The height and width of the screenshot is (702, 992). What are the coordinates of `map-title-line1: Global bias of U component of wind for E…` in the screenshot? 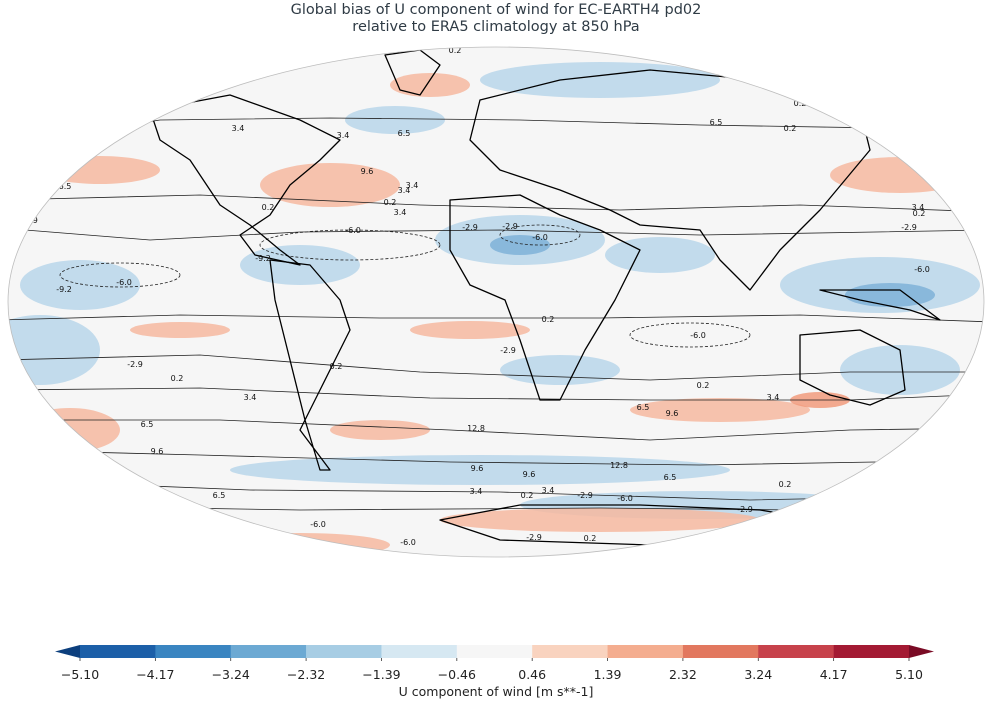 It's located at (496, 10).